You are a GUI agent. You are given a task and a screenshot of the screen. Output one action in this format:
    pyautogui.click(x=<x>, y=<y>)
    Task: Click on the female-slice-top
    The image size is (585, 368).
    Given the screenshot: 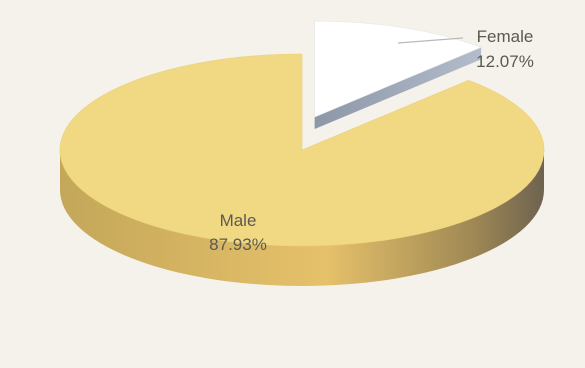 What is the action you would take?
    pyautogui.click(x=398, y=69)
    